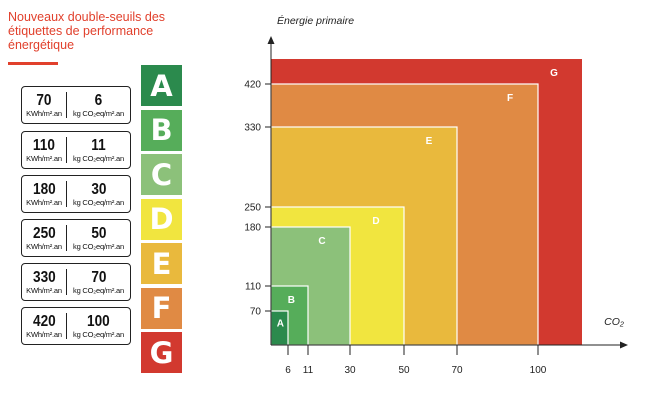 The width and height of the screenshot is (655, 407). I want to click on y-tick-label: 110, so click(253, 287).